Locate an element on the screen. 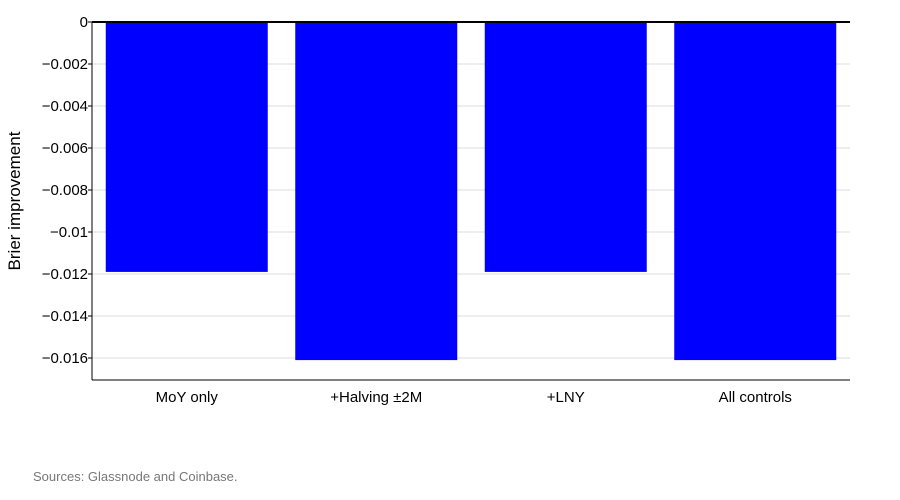 The width and height of the screenshot is (900, 500). y-tick-label: −0.014 is located at coordinates (65, 316).